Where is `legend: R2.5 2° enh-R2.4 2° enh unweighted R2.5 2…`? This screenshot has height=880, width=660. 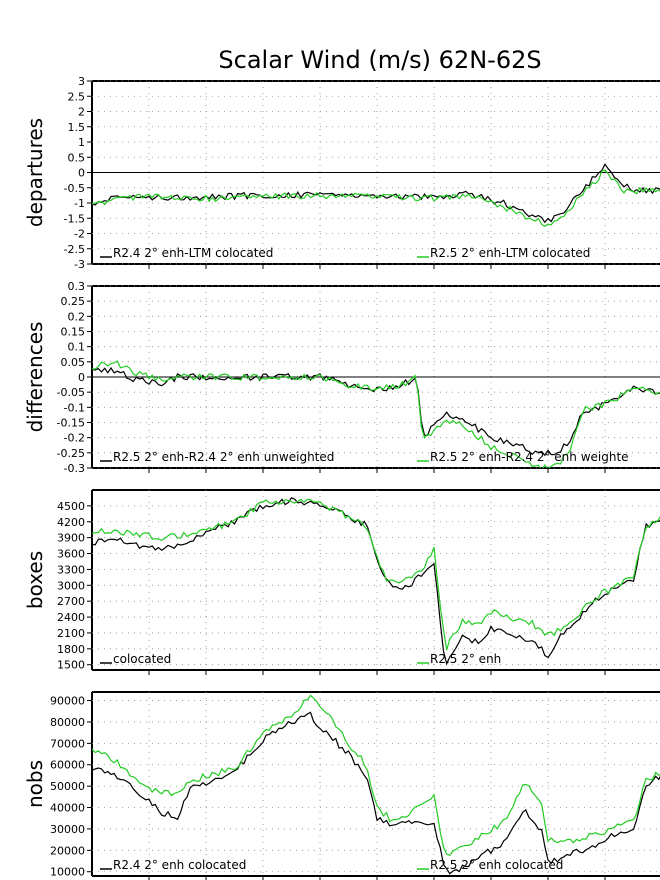
legend: R2.5 2° enh-R2.4 2° enh unweighted R2.5 2… is located at coordinates (364, 457).